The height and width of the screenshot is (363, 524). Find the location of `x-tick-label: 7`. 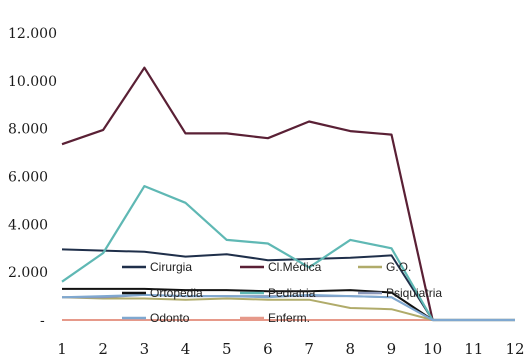

x-tick-label: 7 is located at coordinates (309, 349).